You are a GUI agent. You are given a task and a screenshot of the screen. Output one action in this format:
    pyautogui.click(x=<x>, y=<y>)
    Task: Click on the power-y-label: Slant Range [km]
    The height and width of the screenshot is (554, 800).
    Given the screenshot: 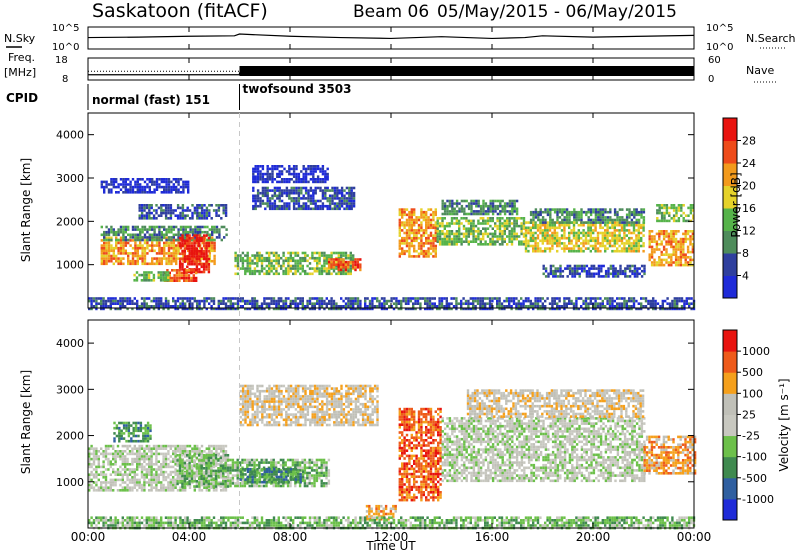 What is the action you would take?
    pyautogui.click(x=26, y=210)
    